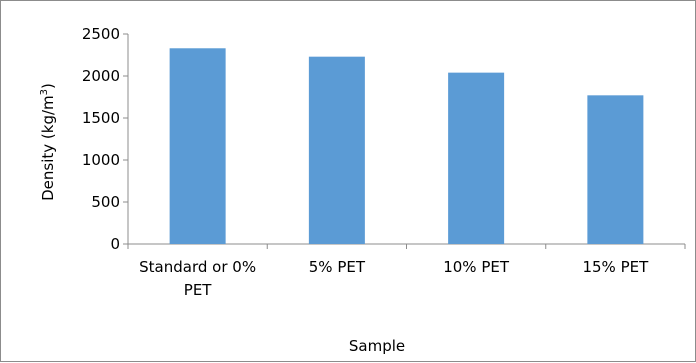  Describe the element at coordinates (377, 346) in the screenshot. I see `x-axis-title: Sample` at that location.